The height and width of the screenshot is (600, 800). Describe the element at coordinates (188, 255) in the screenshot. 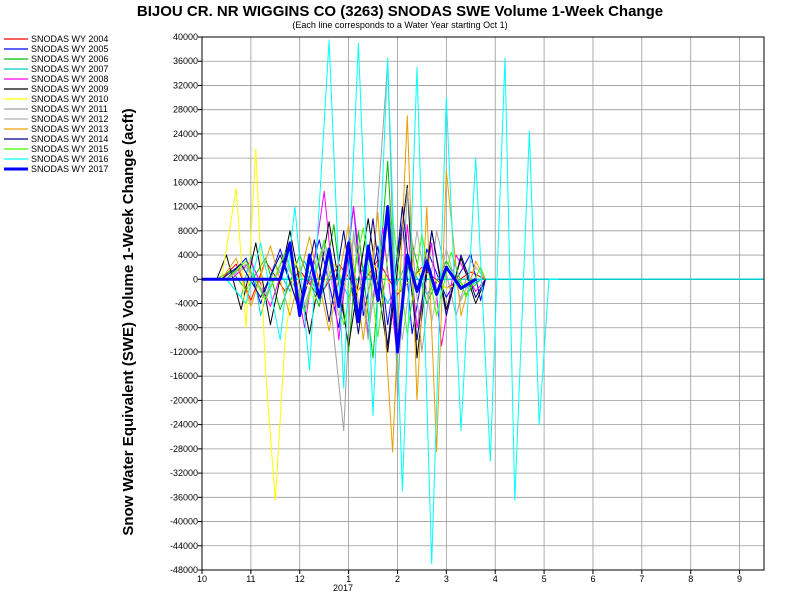

I see `y-tick-label: 4000` at that location.